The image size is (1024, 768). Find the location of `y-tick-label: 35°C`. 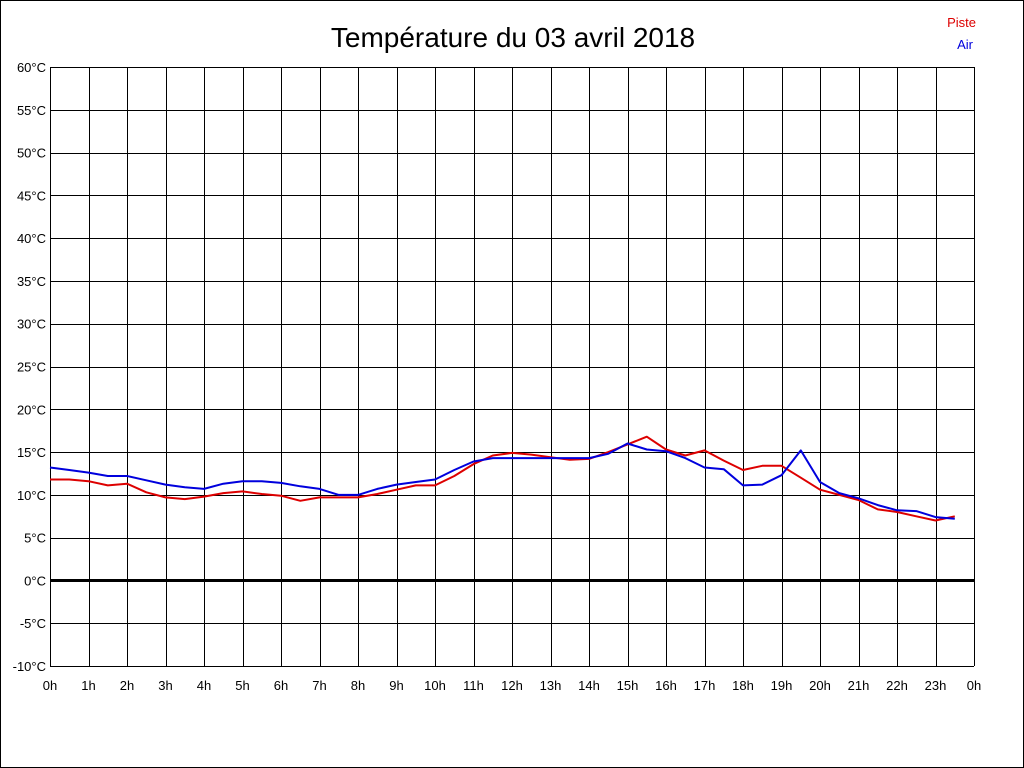

y-tick-label: 35°C is located at coordinates (31, 281).